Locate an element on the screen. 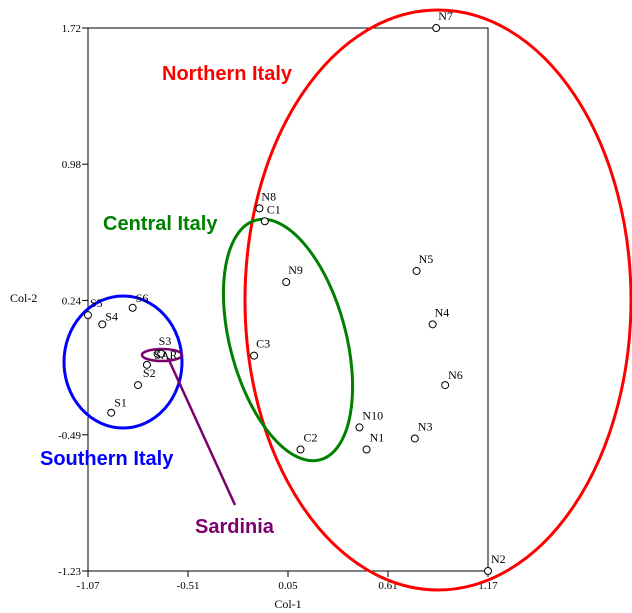 Image resolution: width=632 pixels, height=613 pixels. point-label-n9: N9 is located at coordinates (295, 270).